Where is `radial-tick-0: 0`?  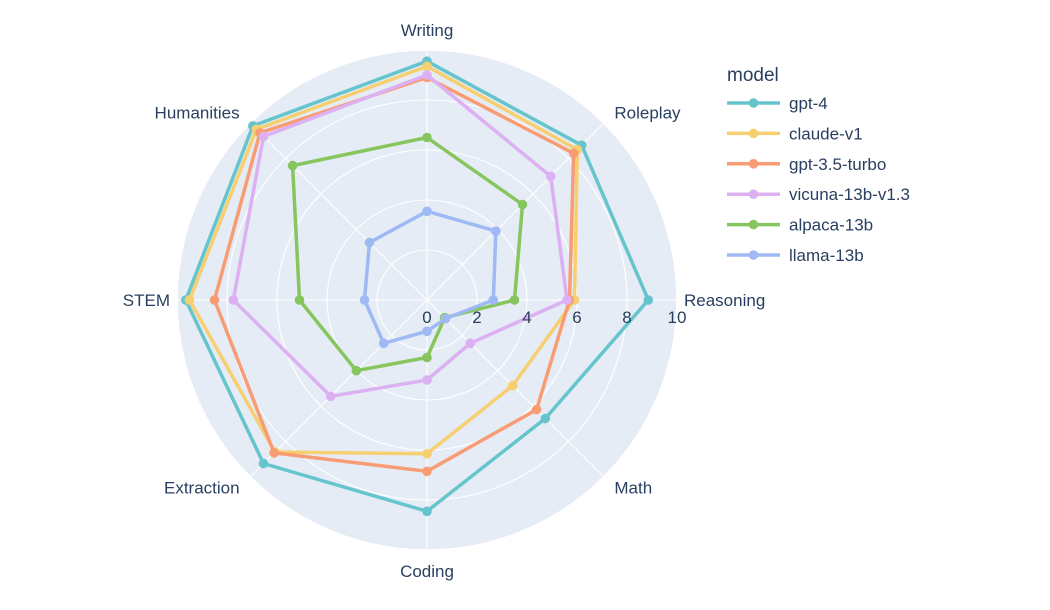
radial-tick-0: 0 is located at coordinates (426, 317).